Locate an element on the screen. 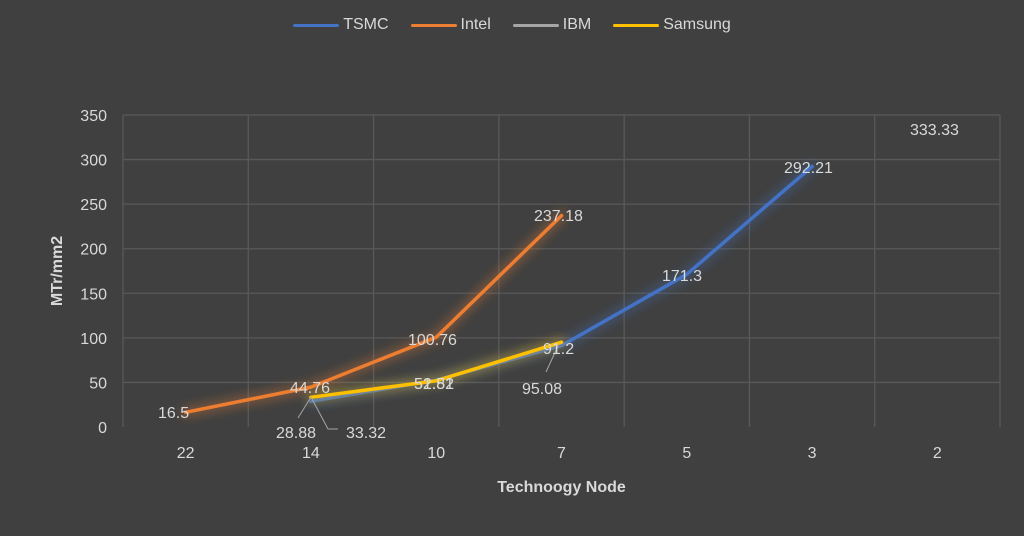  y-tick-label: 250 is located at coordinates (93, 205).